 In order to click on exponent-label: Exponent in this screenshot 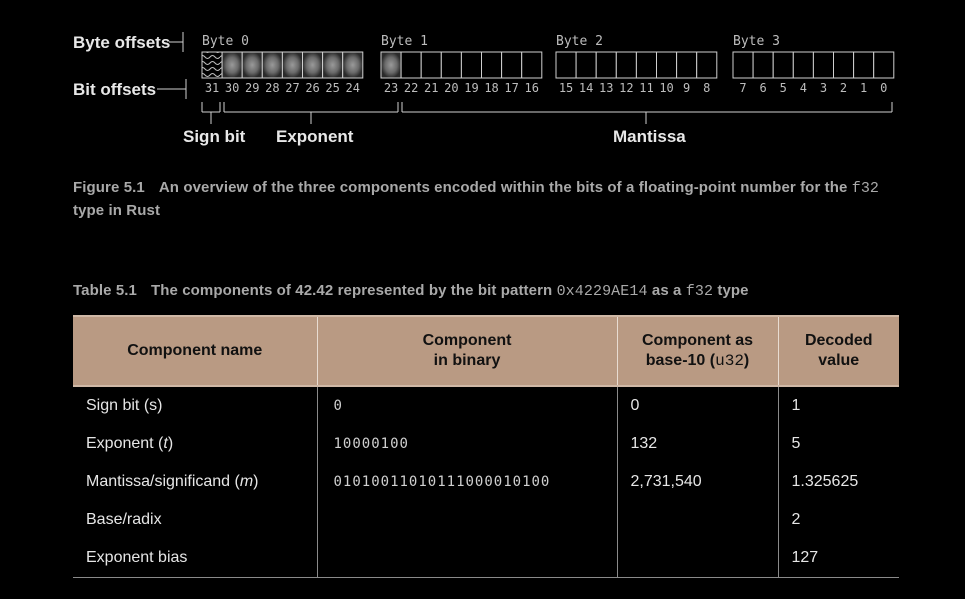, I will do `click(315, 136)`.